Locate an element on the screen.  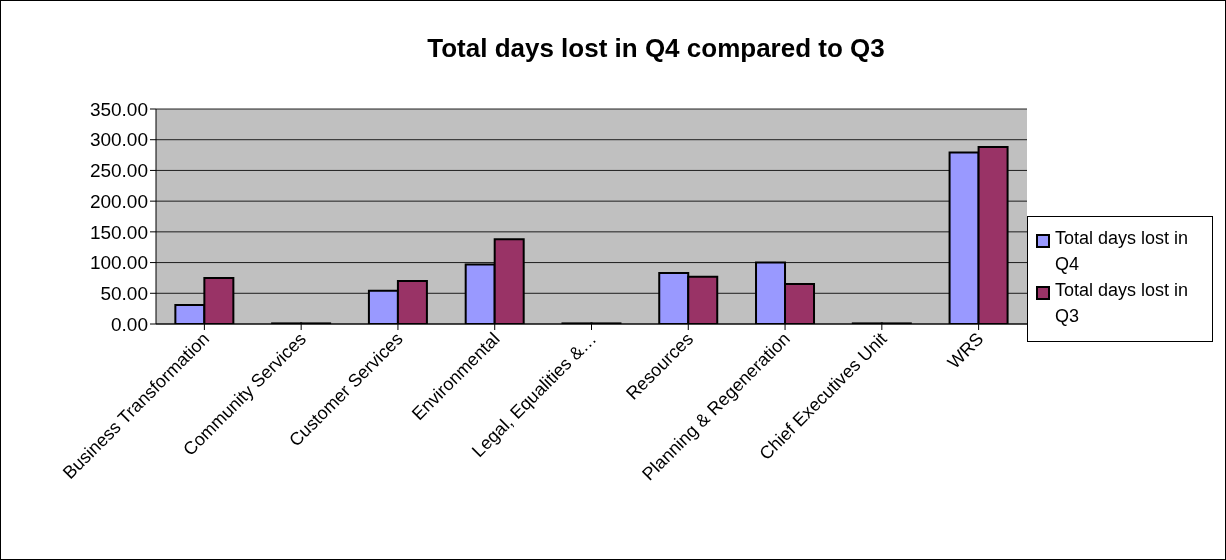
y-tick-label: 50.00 is located at coordinates (124, 294).